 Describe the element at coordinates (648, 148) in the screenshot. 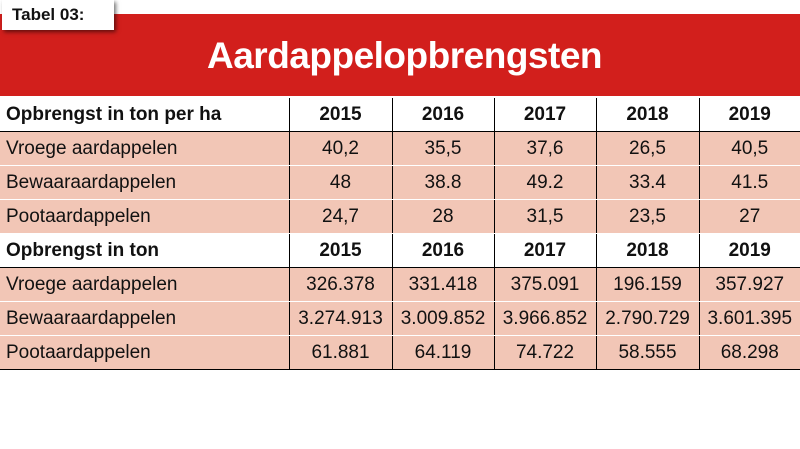

I see `value-cell: 26,5` at that location.